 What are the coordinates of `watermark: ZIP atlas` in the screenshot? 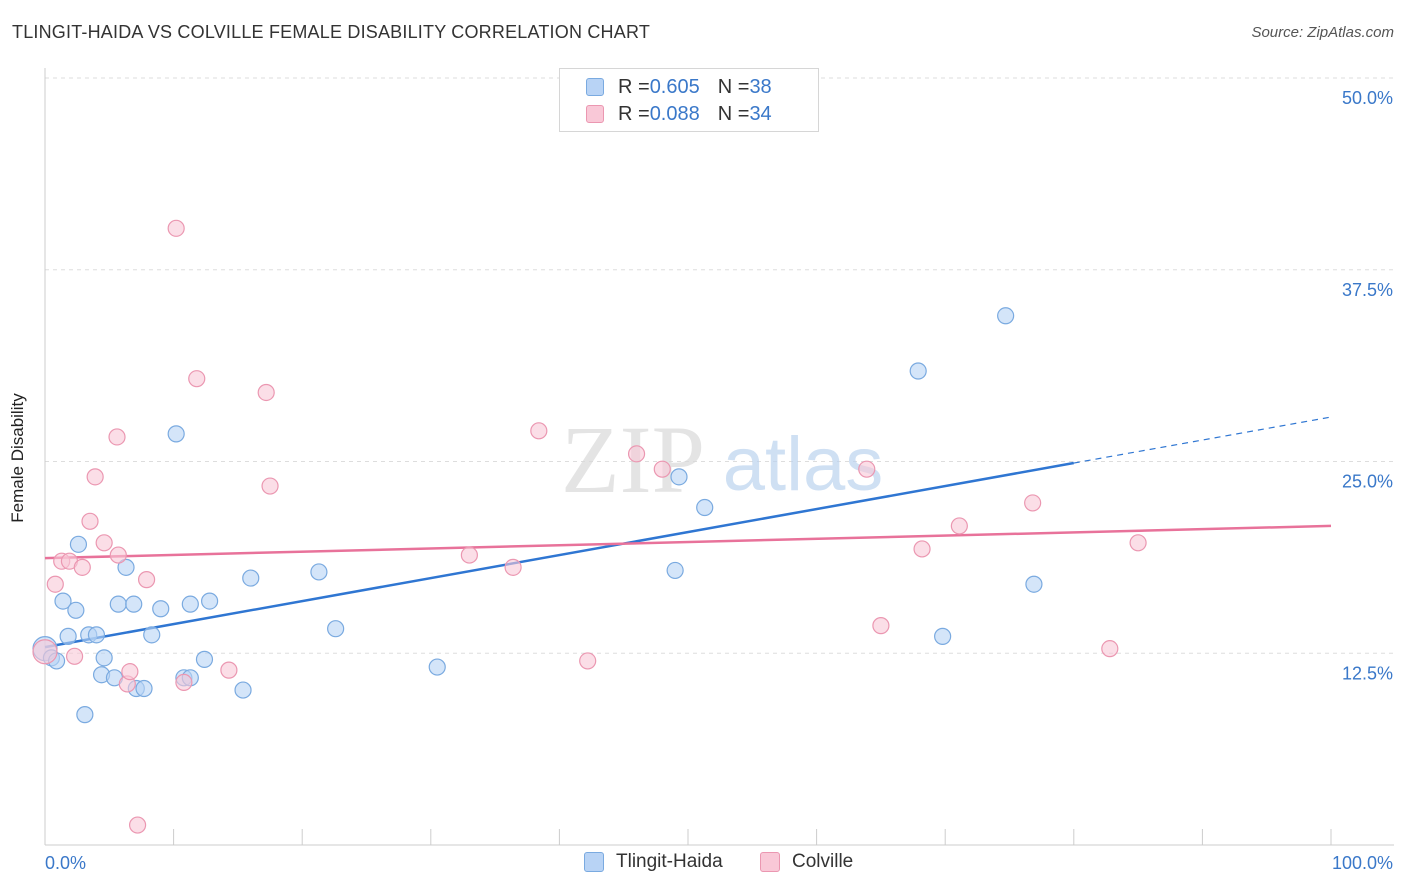 It's located at (722, 459).